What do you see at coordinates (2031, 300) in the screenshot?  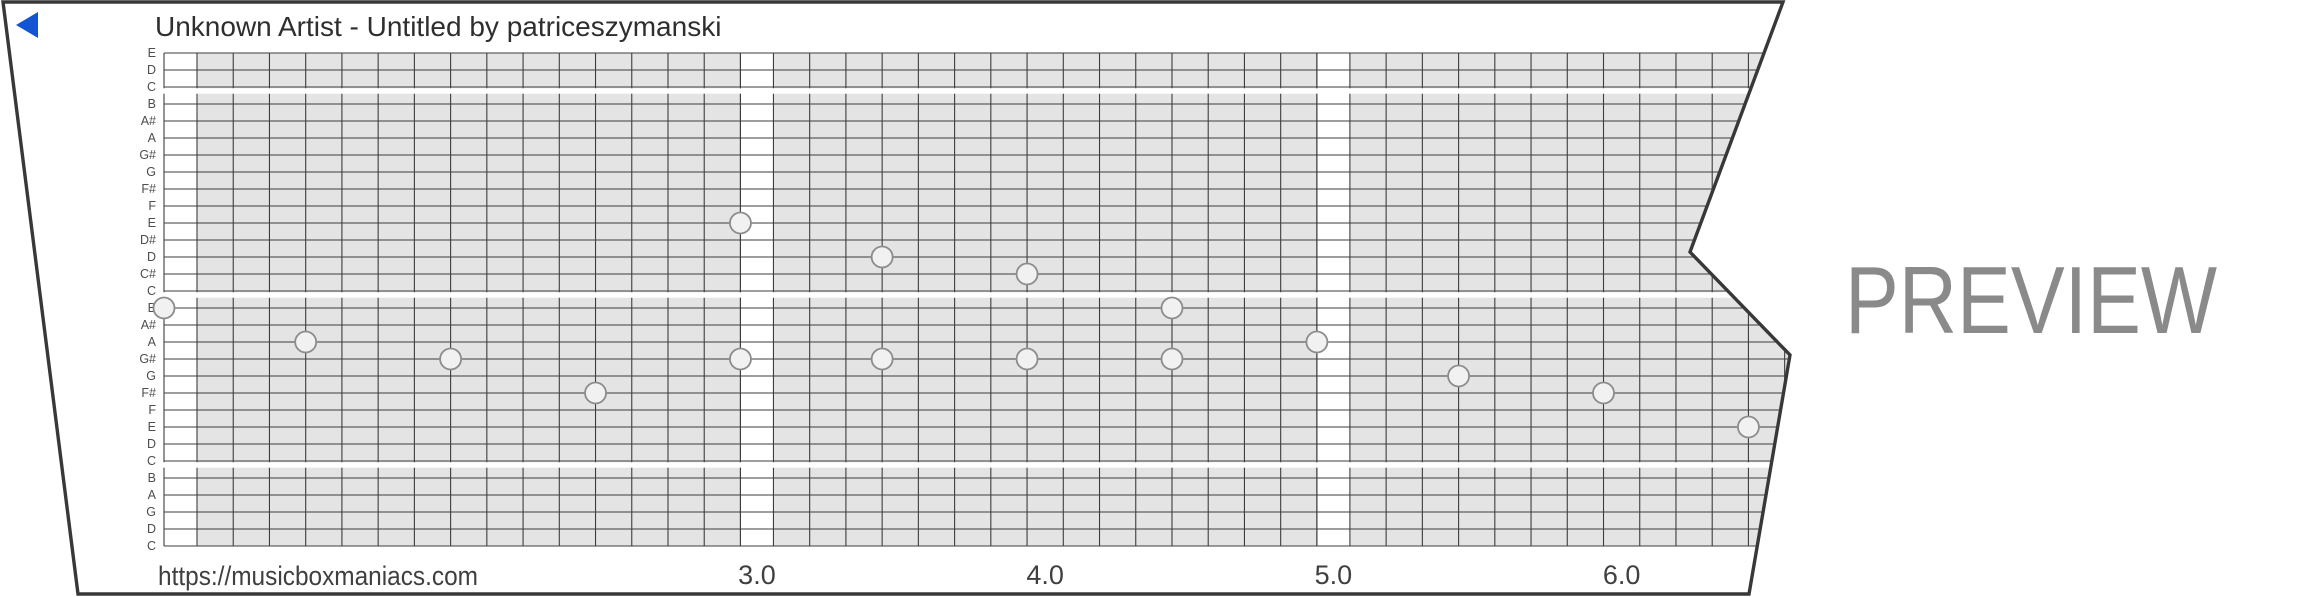 I see `preview-watermark: PREVIEW` at bounding box center [2031, 300].